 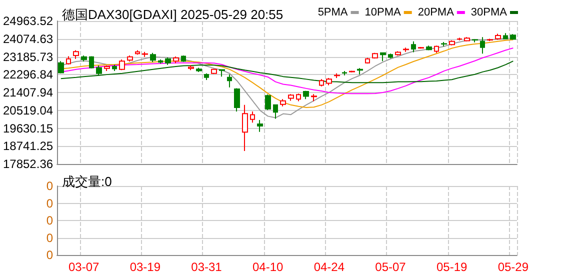 I want to click on chart-title: 德国DAX30[GDAXI] 2025-05-29 20:55, so click(x=173, y=14).